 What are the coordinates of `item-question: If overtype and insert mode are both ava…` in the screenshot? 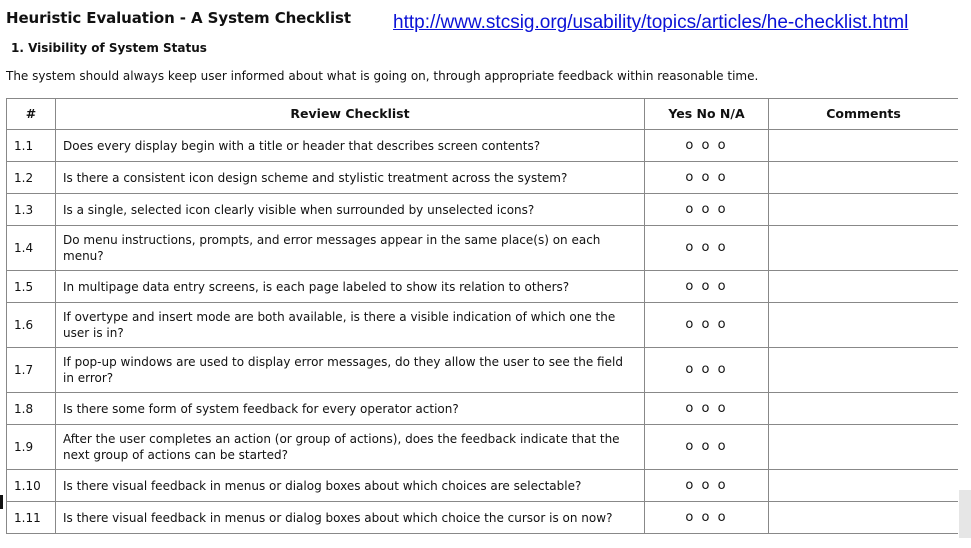 It's located at (350, 325).